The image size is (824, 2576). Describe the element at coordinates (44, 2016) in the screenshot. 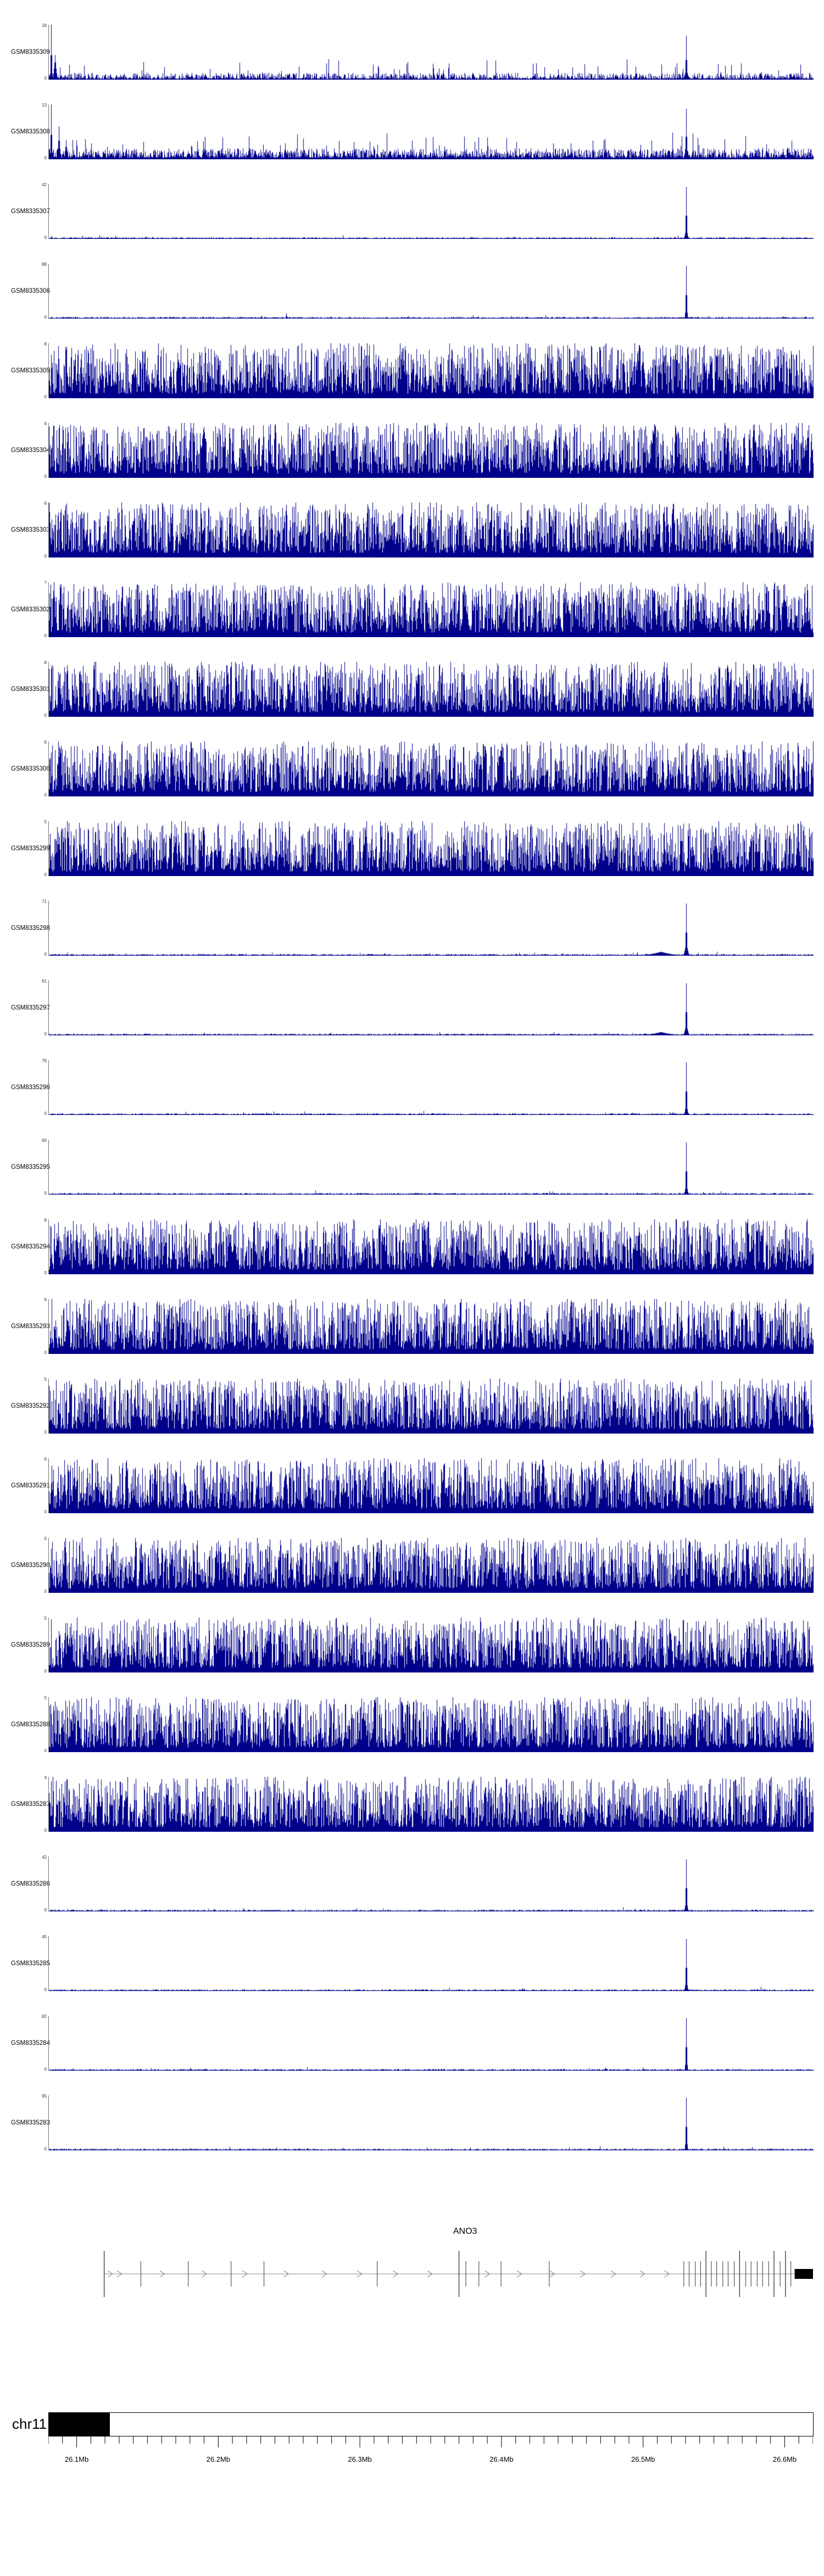

I see `y-axis-max: 82` at that location.